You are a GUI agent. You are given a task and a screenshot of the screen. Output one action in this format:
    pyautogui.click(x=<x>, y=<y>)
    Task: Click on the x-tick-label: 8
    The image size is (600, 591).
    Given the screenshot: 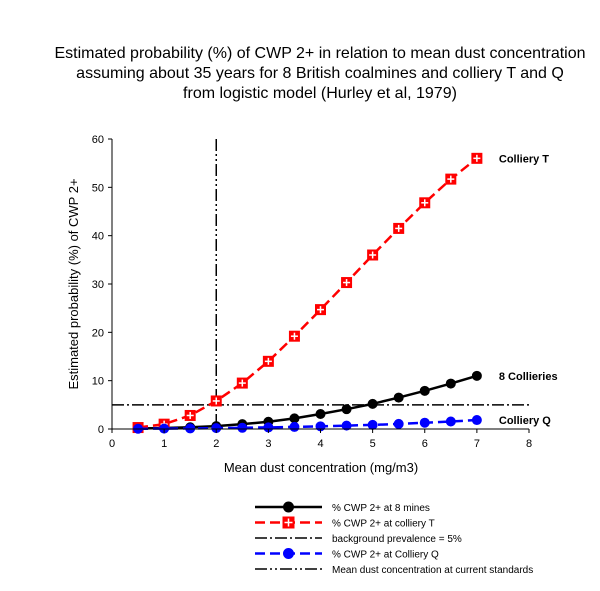 What is the action you would take?
    pyautogui.click(x=529, y=444)
    